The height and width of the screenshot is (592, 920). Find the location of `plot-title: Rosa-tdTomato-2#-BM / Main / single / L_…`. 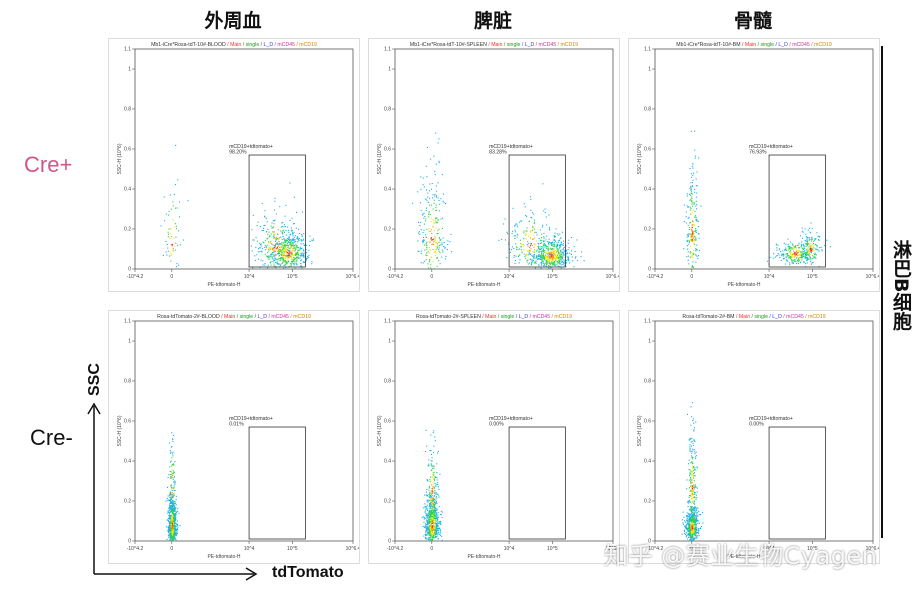

plot-title: Rosa-tdTomato-2#-BM / Main / single / L_… is located at coordinates (753, 317).